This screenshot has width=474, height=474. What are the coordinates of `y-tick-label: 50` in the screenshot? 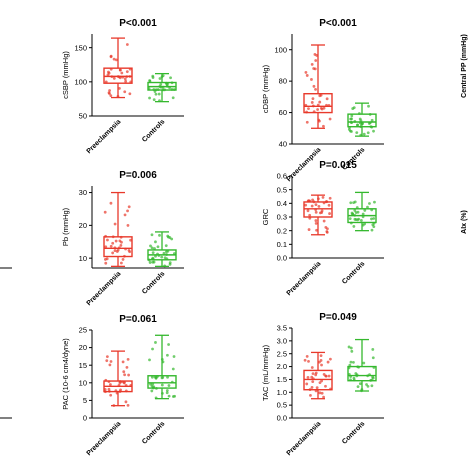 It's located at (83, 116).